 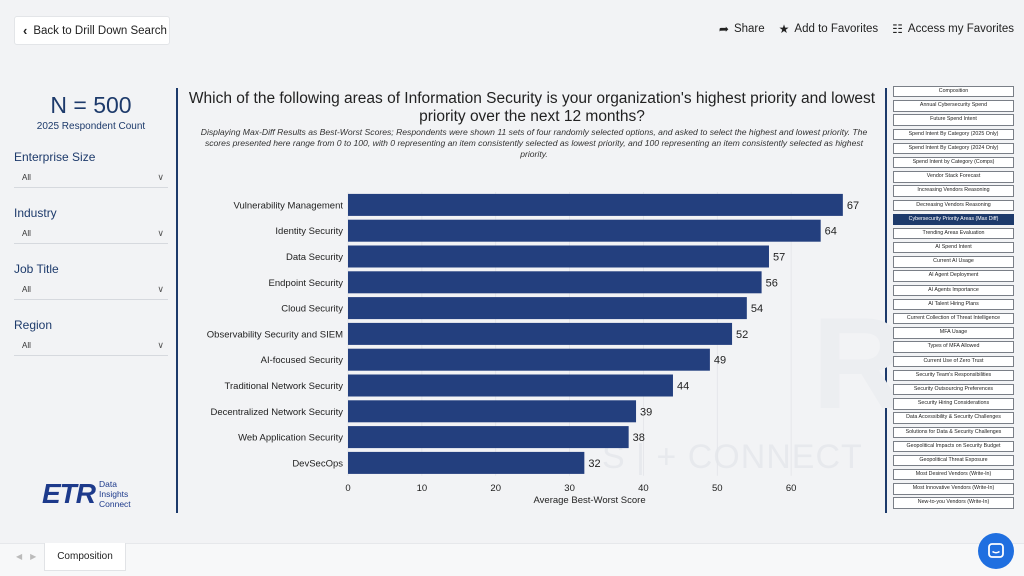 I want to click on nav-item: Future Spend Intent, so click(x=953, y=120).